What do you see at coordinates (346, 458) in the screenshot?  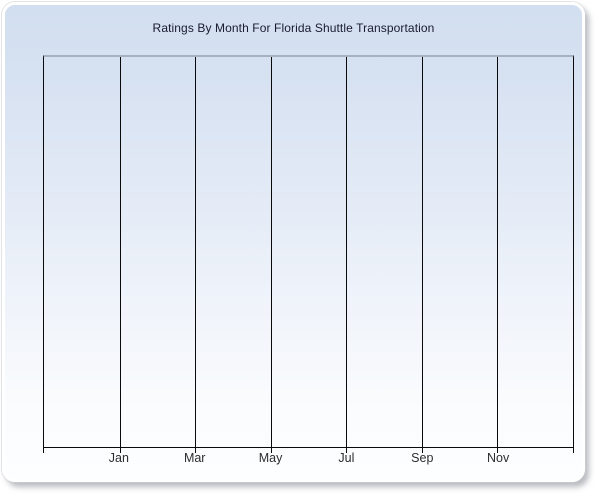 I see `x-tick-label: Jul` at bounding box center [346, 458].